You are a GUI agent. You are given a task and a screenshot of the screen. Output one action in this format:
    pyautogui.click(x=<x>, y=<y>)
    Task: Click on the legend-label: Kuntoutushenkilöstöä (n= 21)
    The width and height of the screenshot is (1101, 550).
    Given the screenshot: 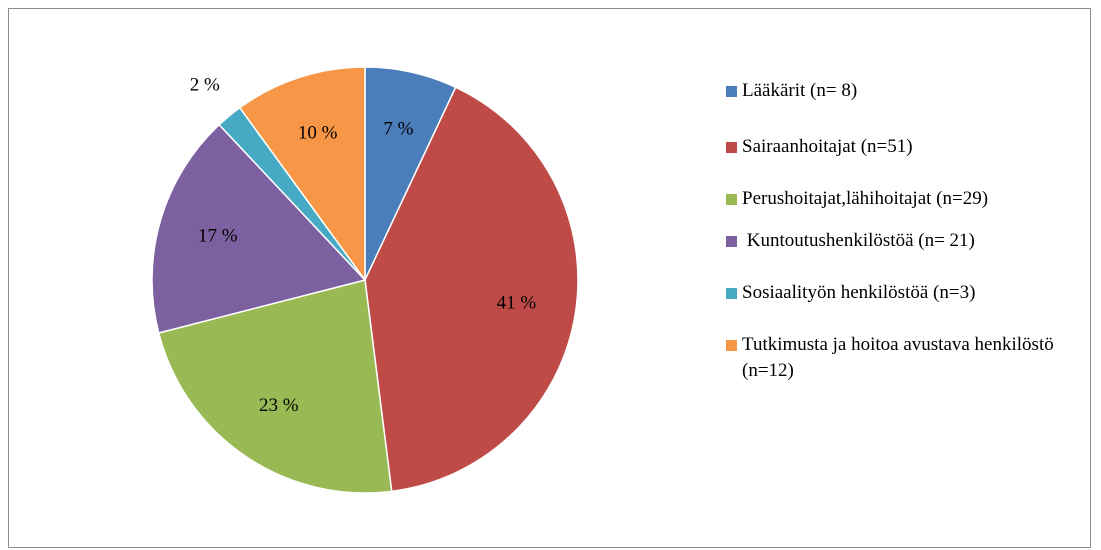 What is the action you would take?
    pyautogui.click(x=858, y=240)
    